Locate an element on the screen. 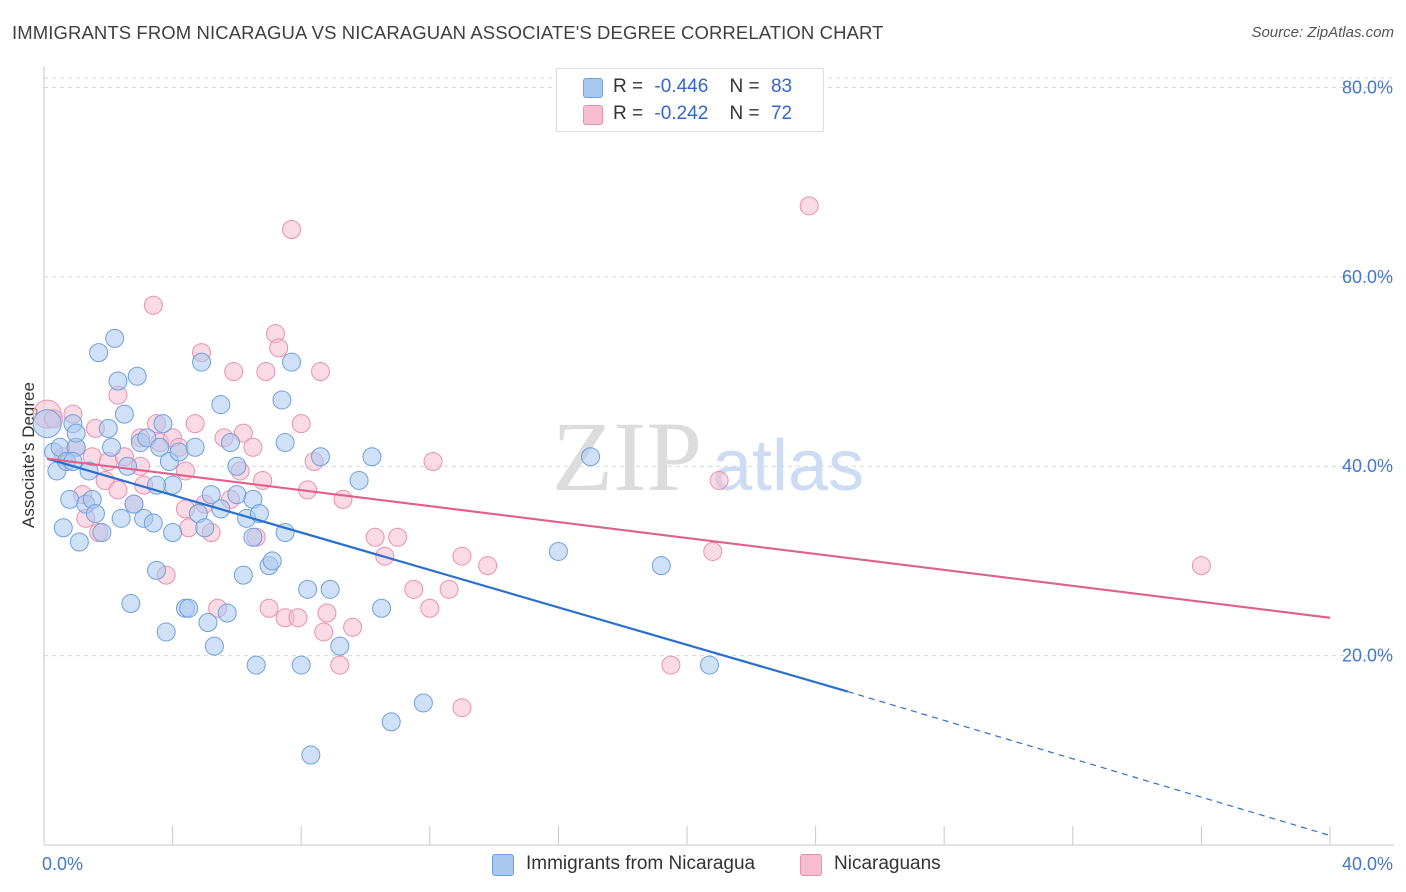 This screenshot has height=892, width=1406. legend-r-blue: -0.446 is located at coordinates (681, 86).